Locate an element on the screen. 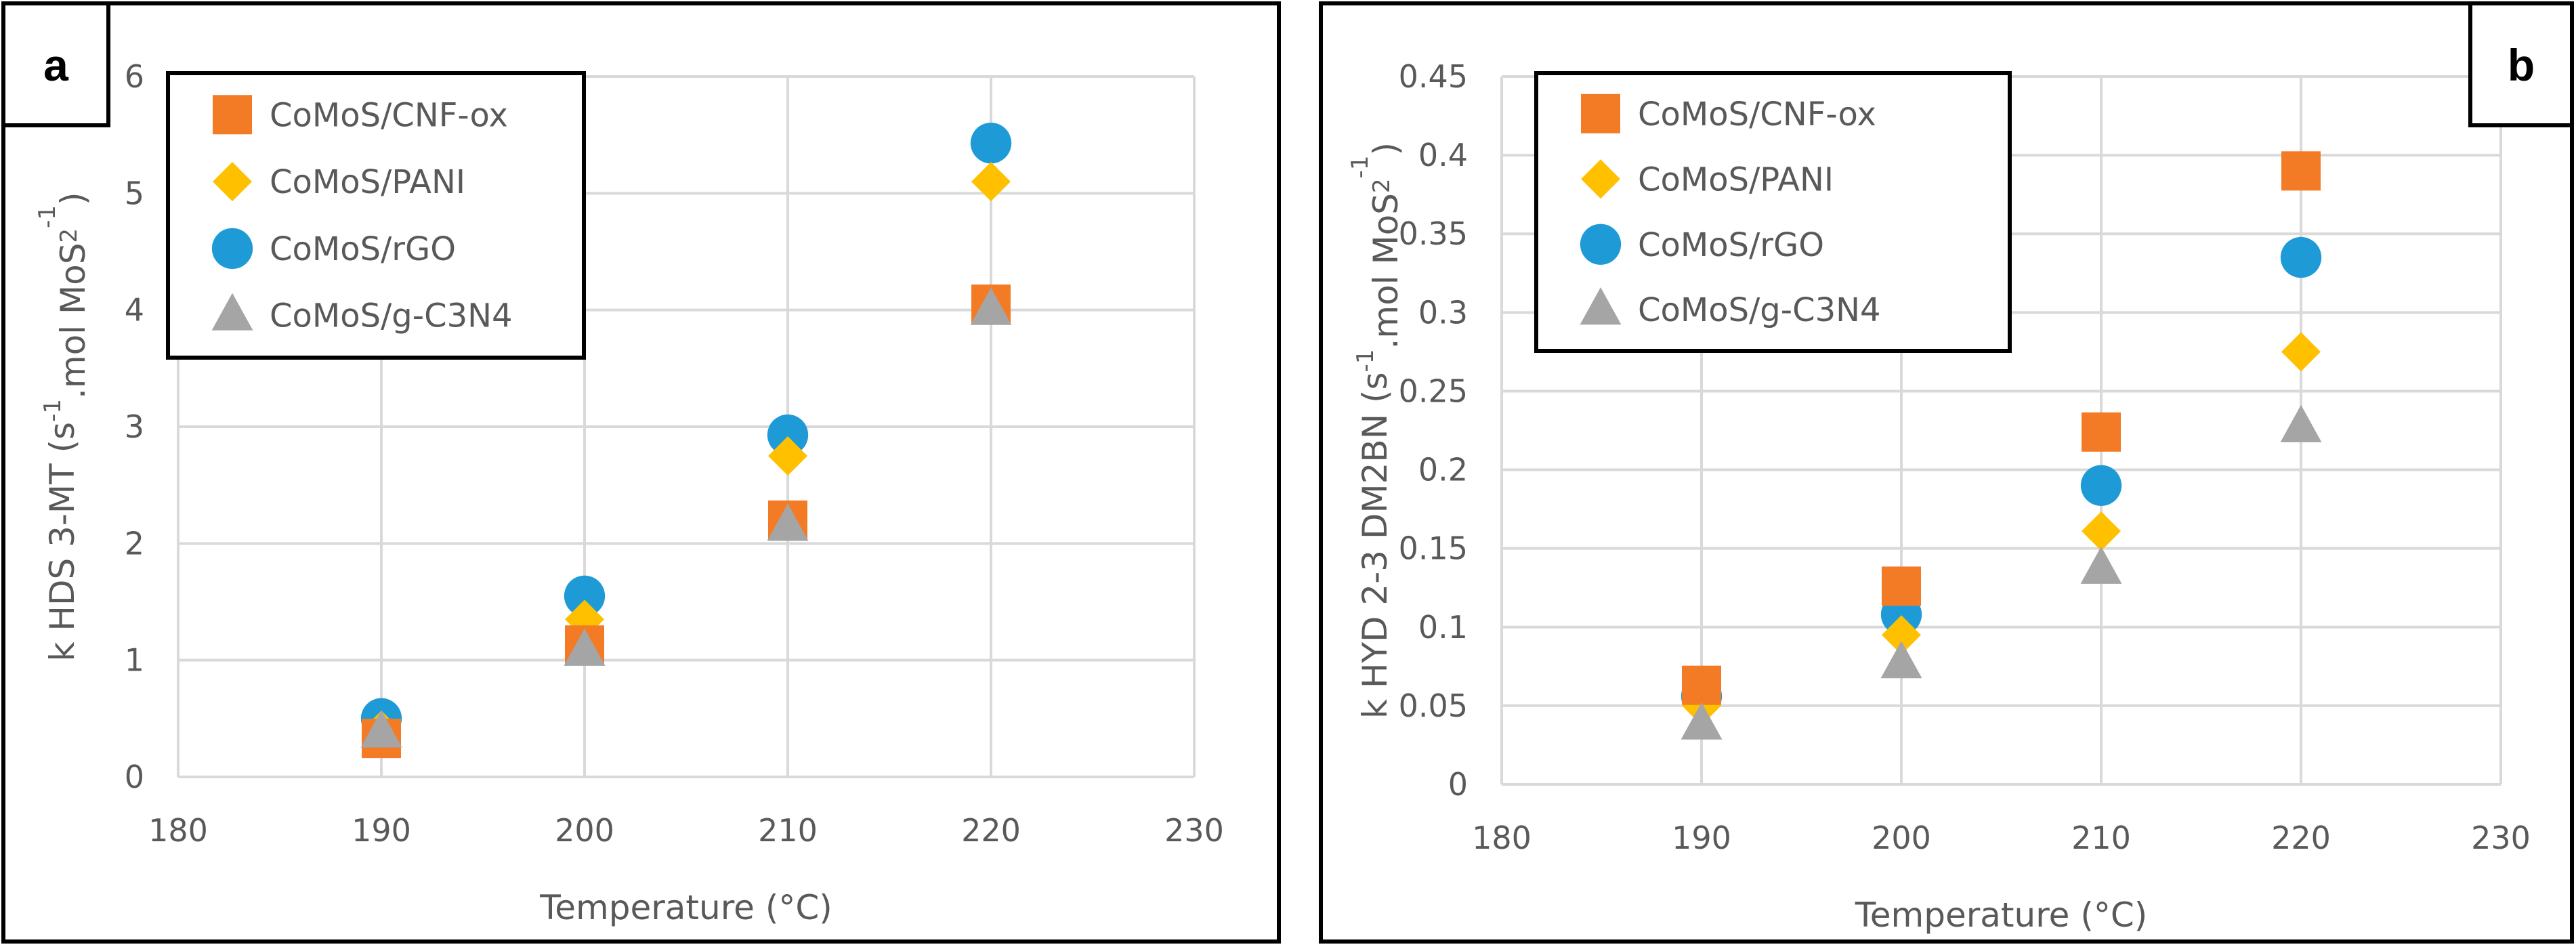  panel-b-y-axis-title-part: .mol MoS is located at coordinates (1386, 271).